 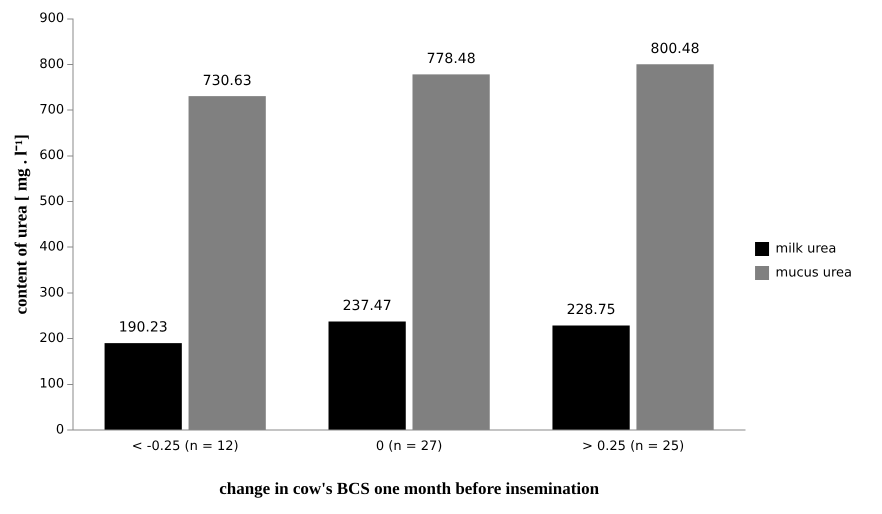 What do you see at coordinates (21, 224) in the screenshot?
I see `y-axis-title: content of urea [ mg . l⁻¹]` at bounding box center [21, 224].